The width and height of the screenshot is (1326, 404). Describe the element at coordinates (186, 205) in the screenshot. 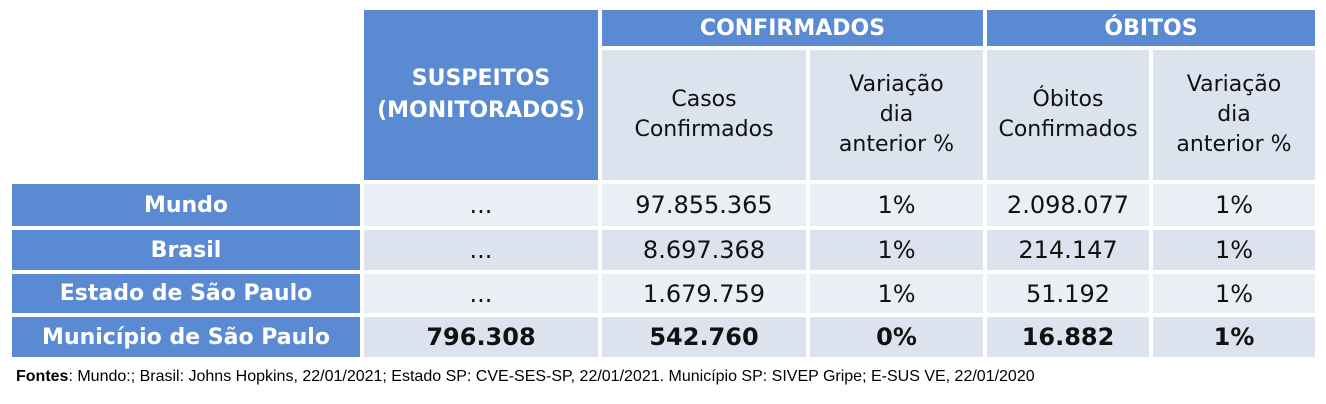

I see `row-label: Mundo` at that location.